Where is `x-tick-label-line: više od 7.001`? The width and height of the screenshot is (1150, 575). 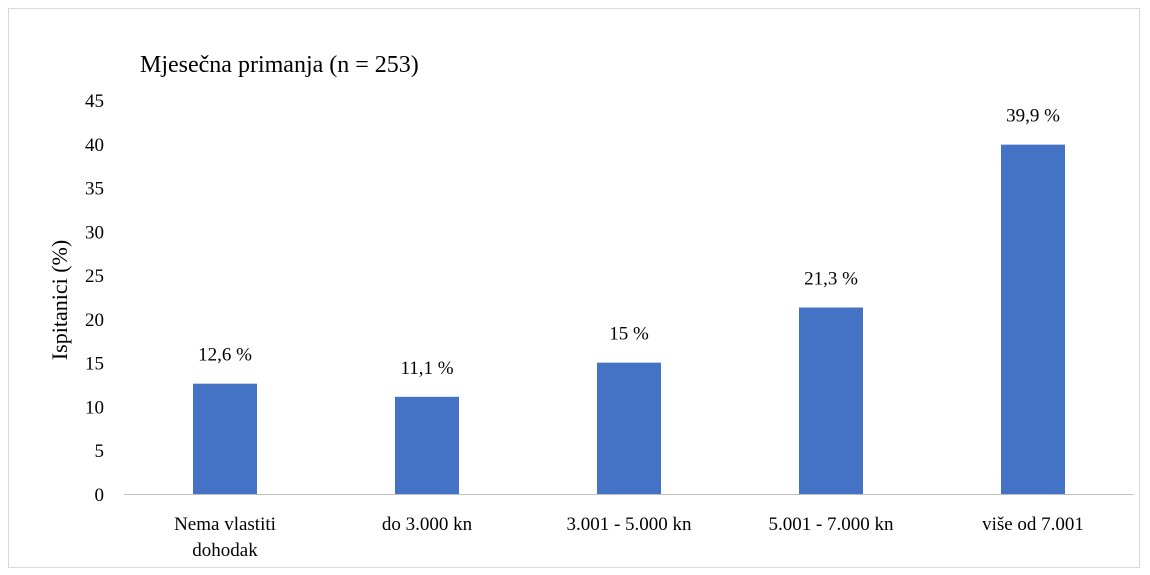 x-tick-label-line: više od 7.001 is located at coordinates (1033, 524).